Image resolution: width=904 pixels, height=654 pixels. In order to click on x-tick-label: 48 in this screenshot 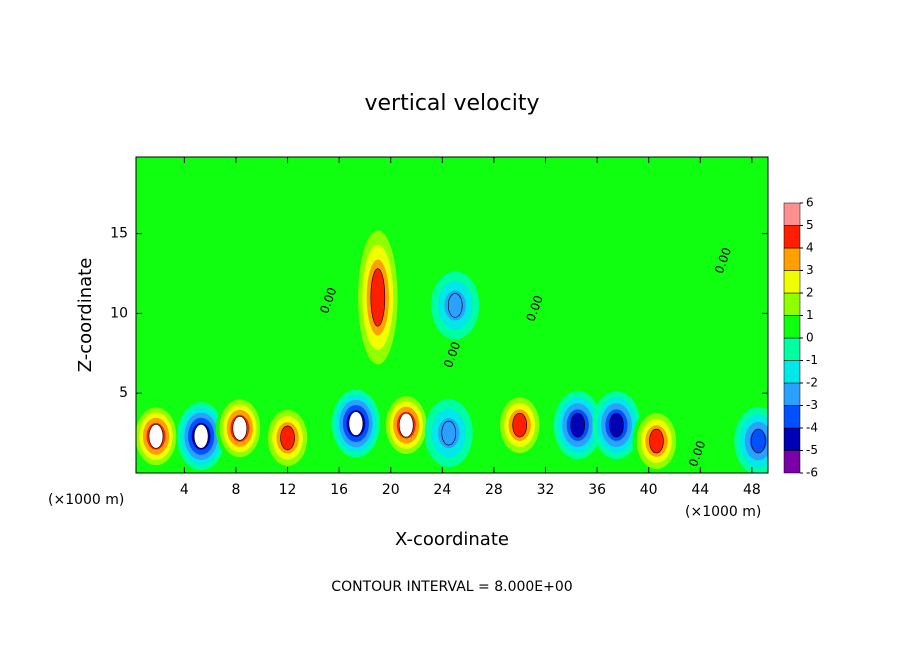, I will do `click(752, 490)`.